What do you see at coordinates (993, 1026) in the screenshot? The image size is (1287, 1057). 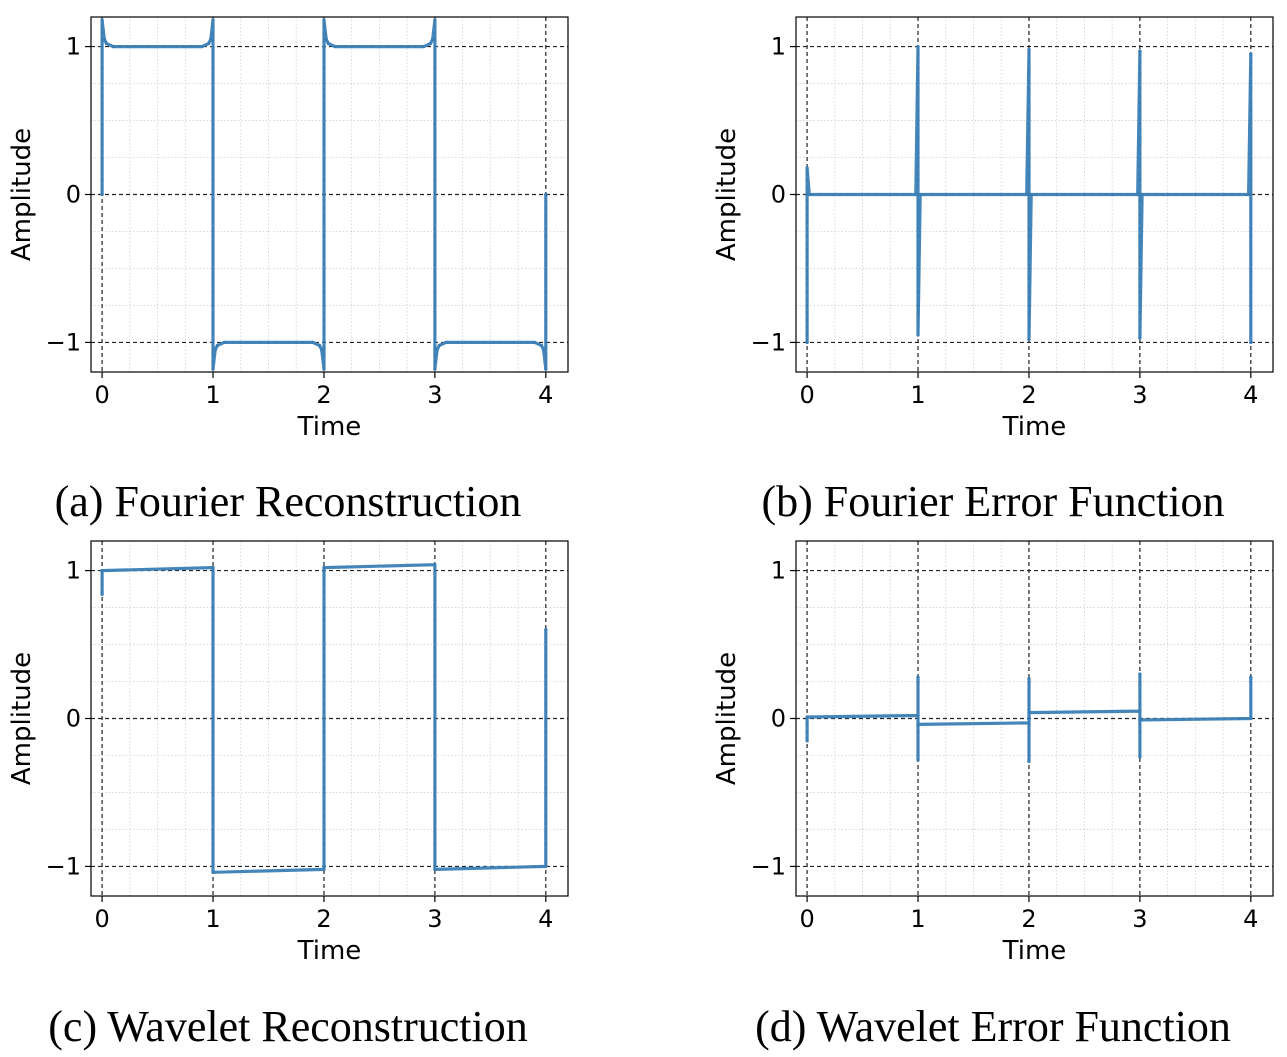 I see `panel-caption: (d) Wavelet Error Function` at bounding box center [993, 1026].